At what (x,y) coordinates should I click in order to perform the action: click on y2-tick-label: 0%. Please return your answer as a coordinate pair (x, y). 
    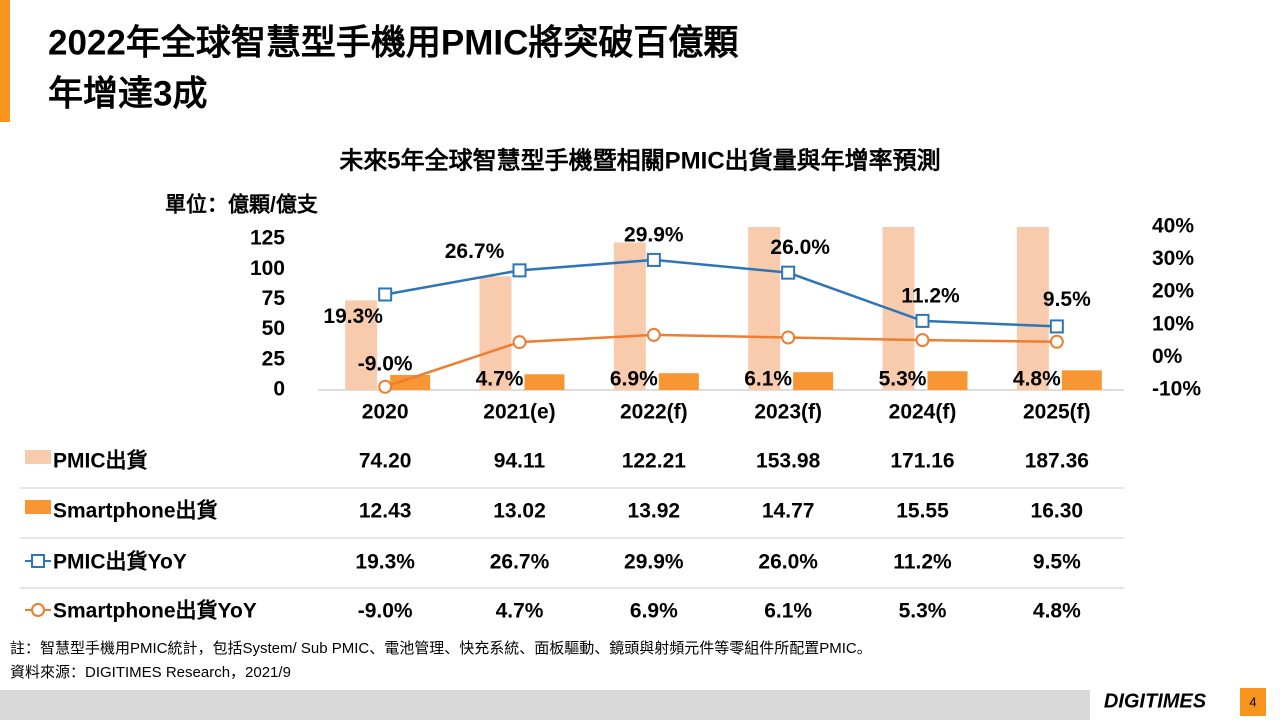
    Looking at the image, I should click on (1167, 356).